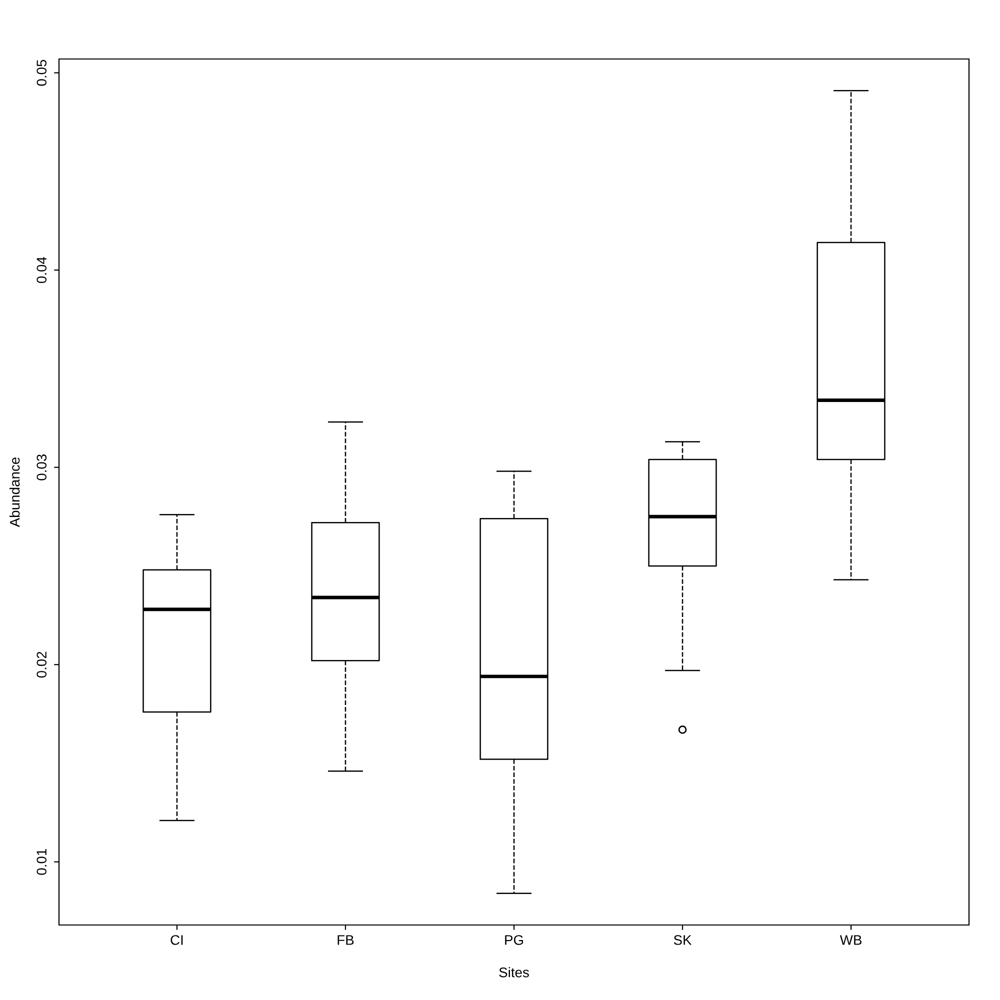  I want to click on y-tick-label: 0.02, so click(41, 665).